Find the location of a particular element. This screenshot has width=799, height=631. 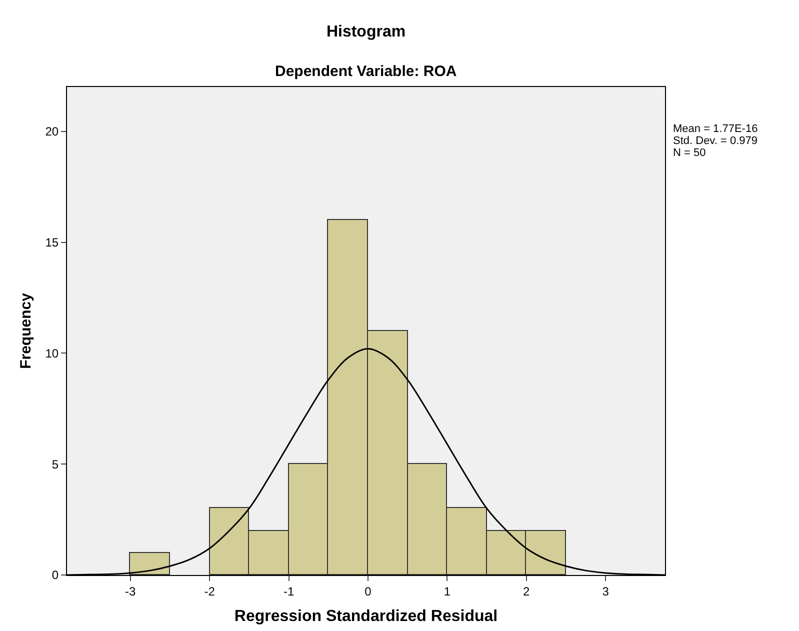

x-tick-label: -3 is located at coordinates (130, 591).